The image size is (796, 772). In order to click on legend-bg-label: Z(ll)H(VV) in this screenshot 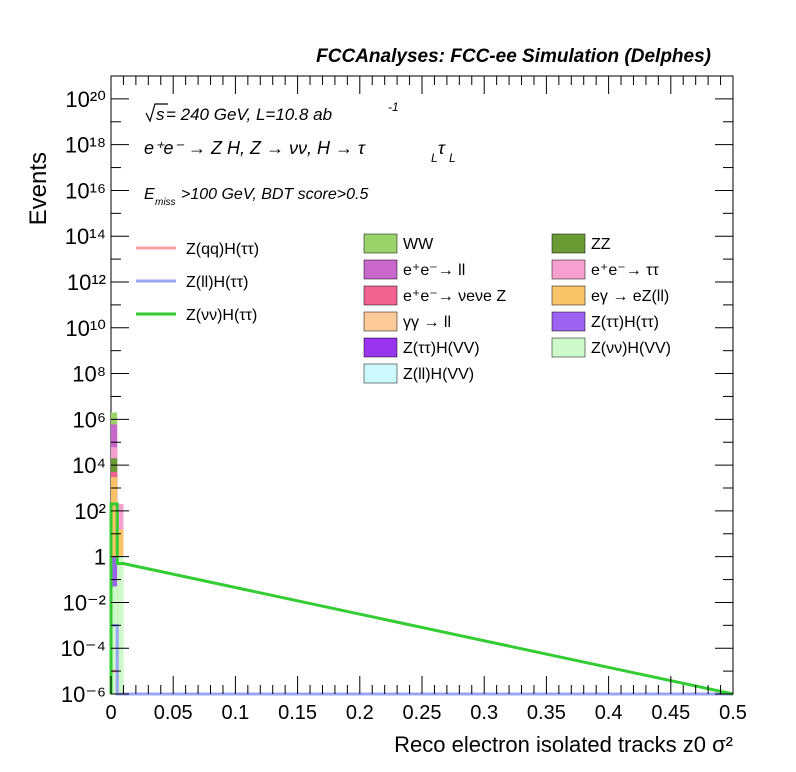, I will do `click(438, 374)`.